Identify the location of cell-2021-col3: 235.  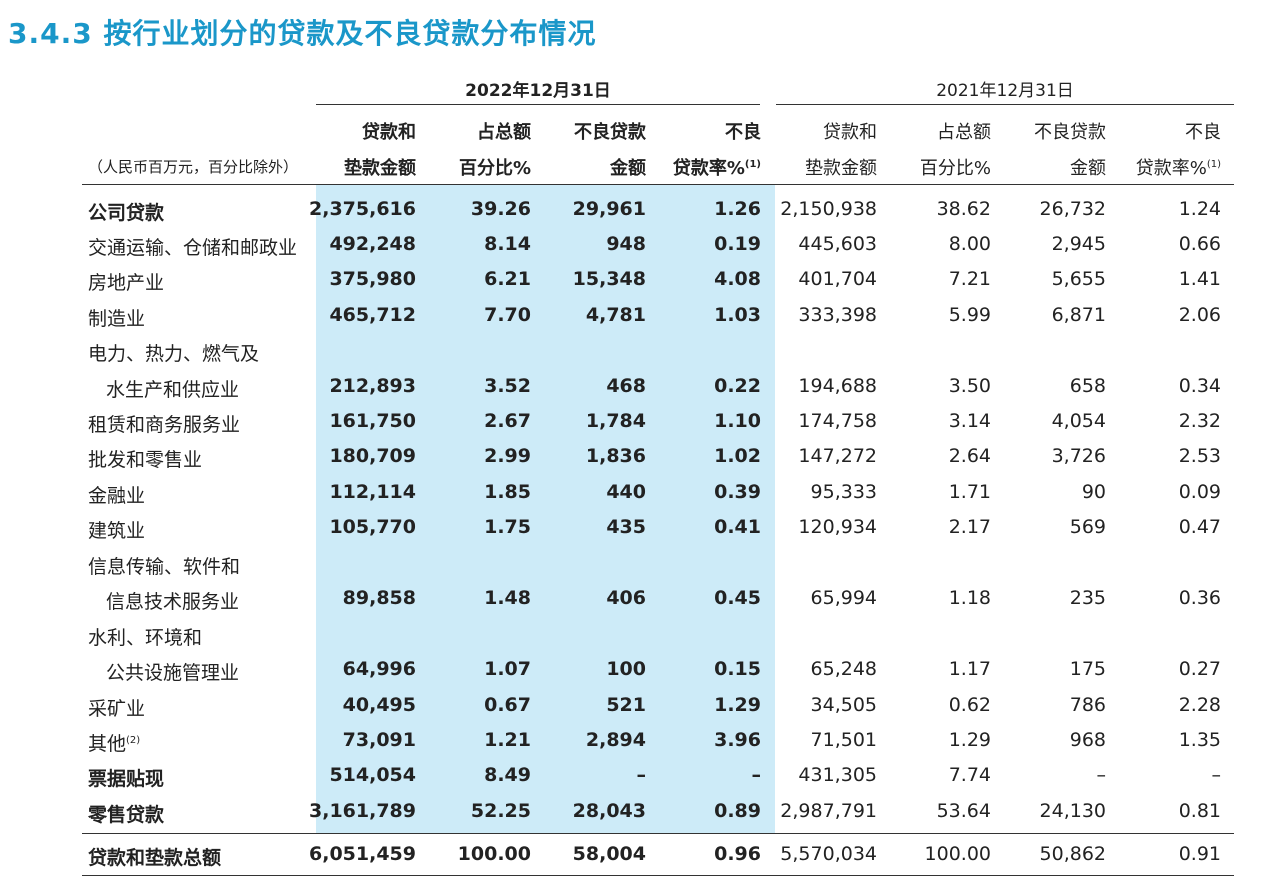
(1087, 598).